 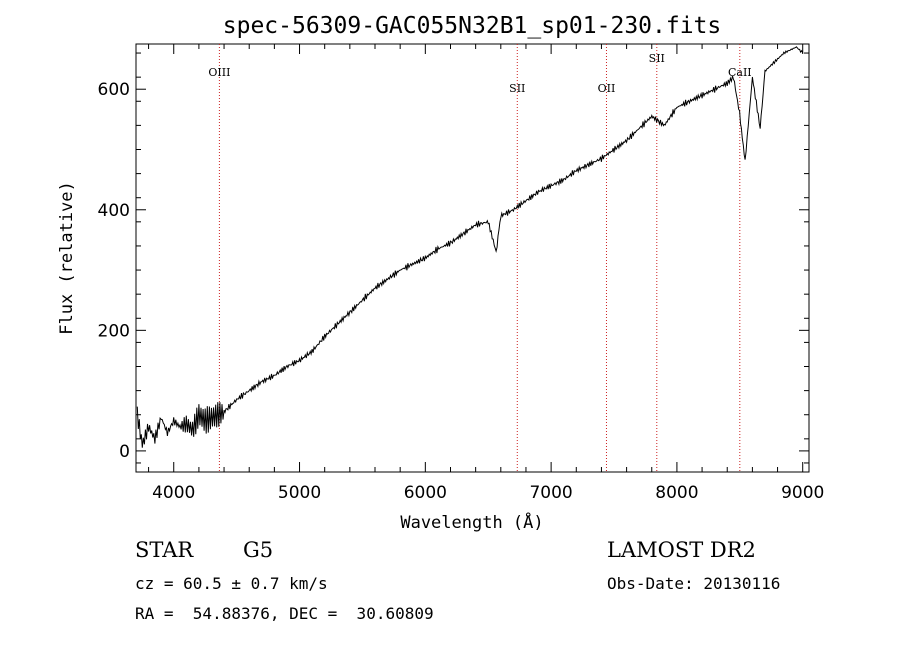 I want to click on x-tick-label-1: 5000, so click(x=299, y=493).